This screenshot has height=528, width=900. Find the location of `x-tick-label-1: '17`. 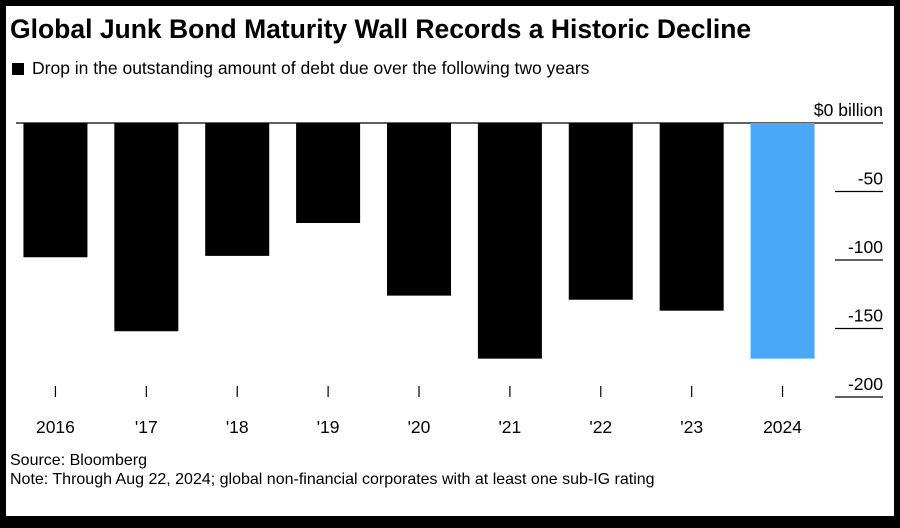

x-tick-label-1: '17 is located at coordinates (146, 427).